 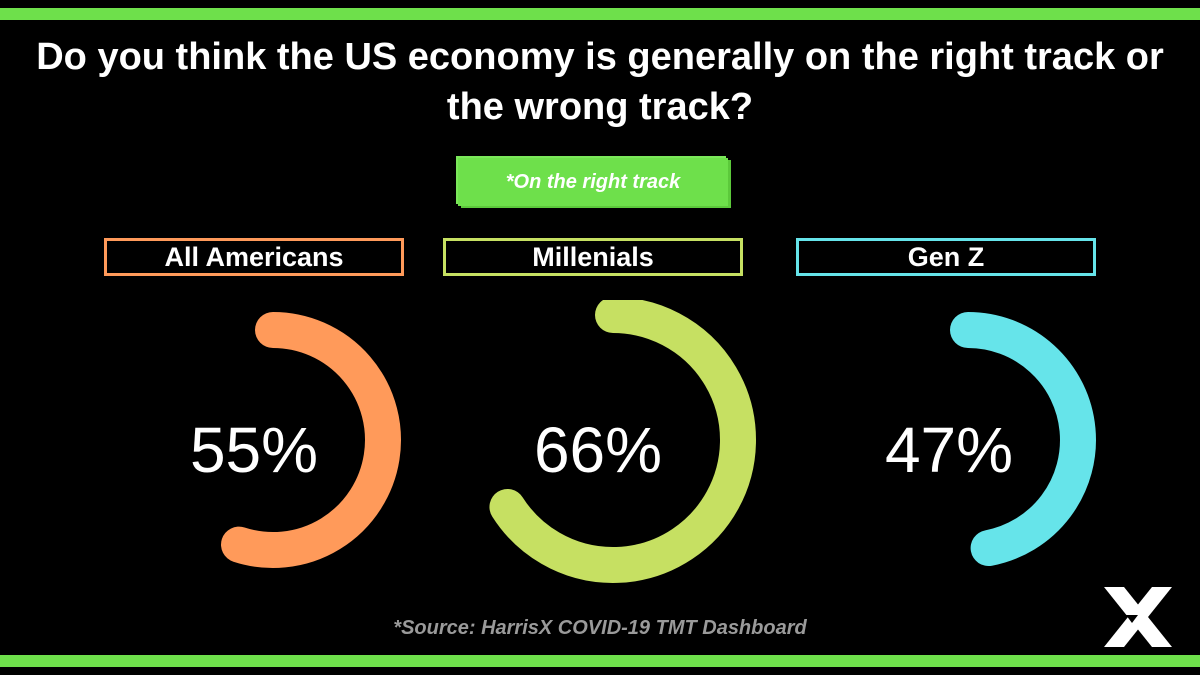 I want to click on donut-arc-millenials, so click(x=622, y=441).